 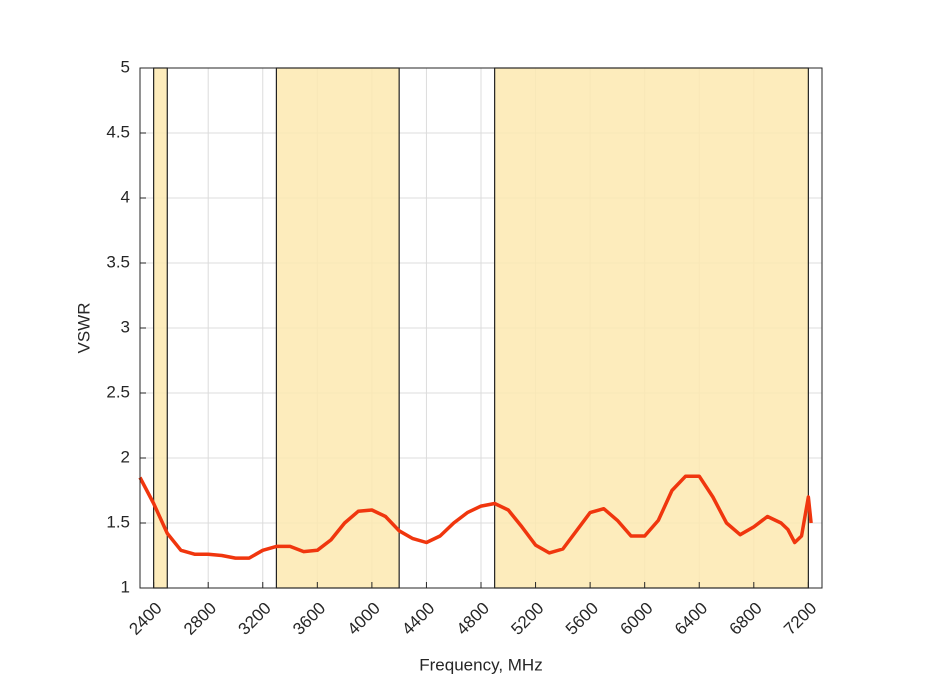 What do you see at coordinates (582, 619) in the screenshot?
I see `x-tick-label: 5600` at bounding box center [582, 619].